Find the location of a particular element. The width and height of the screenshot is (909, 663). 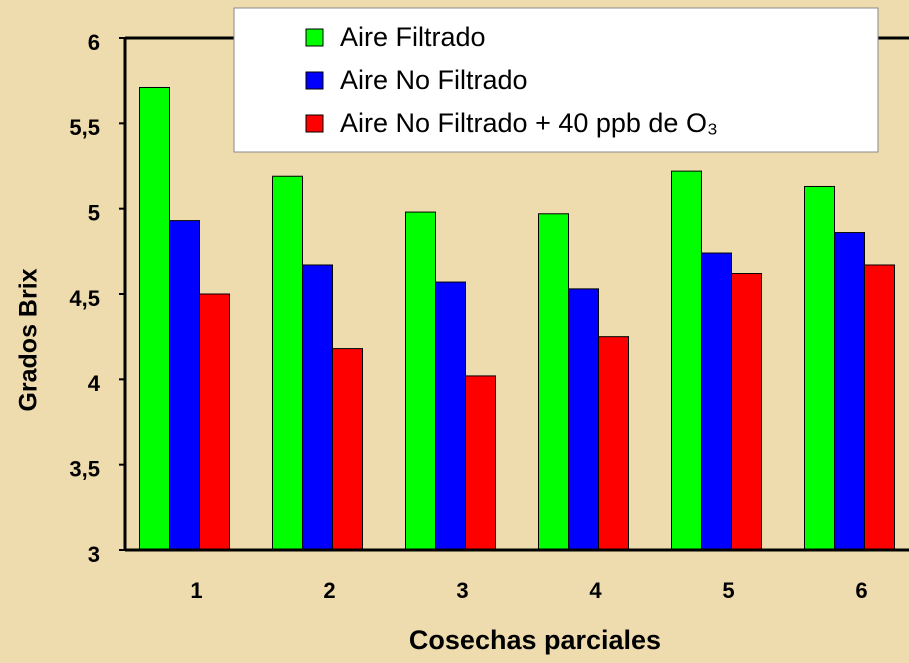

y-tick-label: 5 is located at coordinates (94, 212).